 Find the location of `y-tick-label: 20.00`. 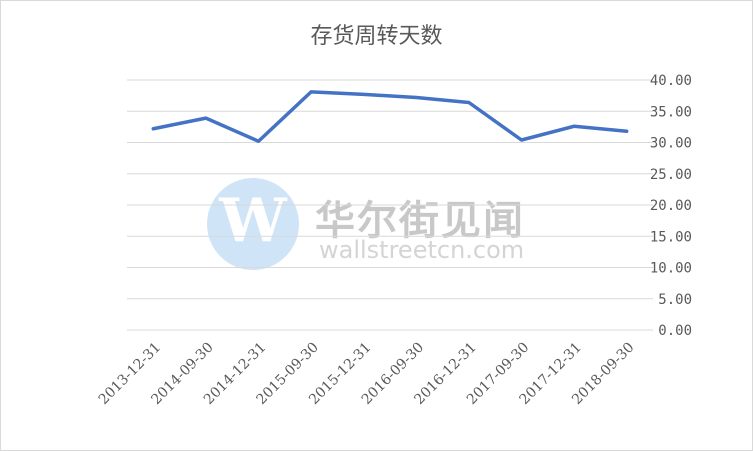

y-tick-label: 20.00 is located at coordinates (671, 206).